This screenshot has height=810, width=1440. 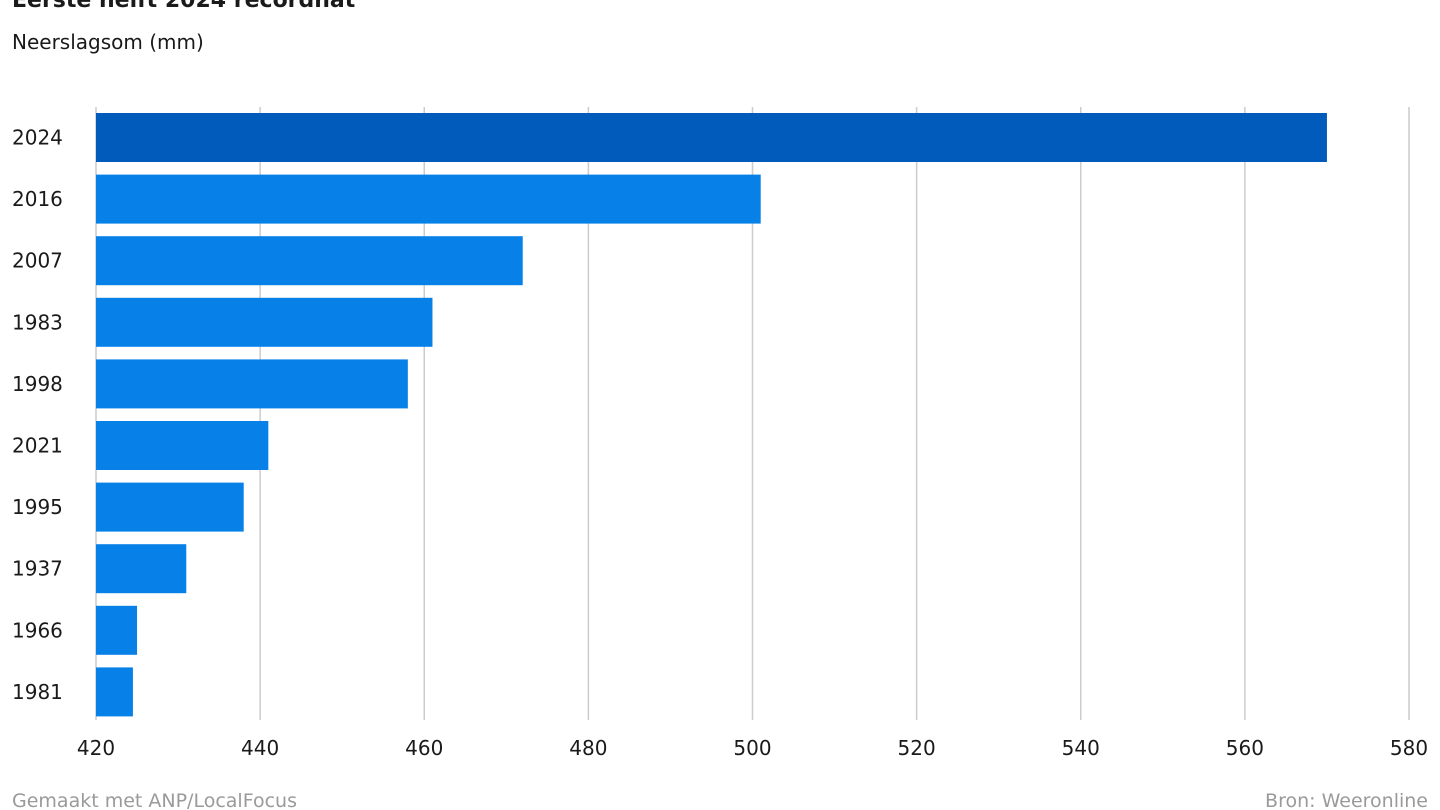 I want to click on category-label-1983: 1983, so click(x=37, y=322).